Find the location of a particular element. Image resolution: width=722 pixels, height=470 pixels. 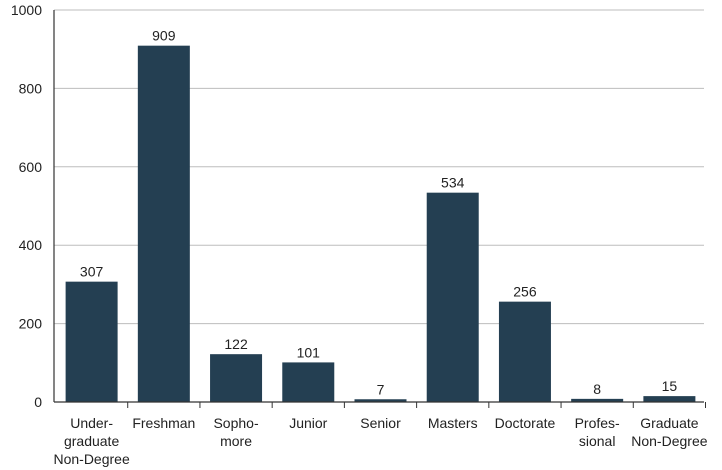

x-category-label: Doctorate is located at coordinates (525, 423).